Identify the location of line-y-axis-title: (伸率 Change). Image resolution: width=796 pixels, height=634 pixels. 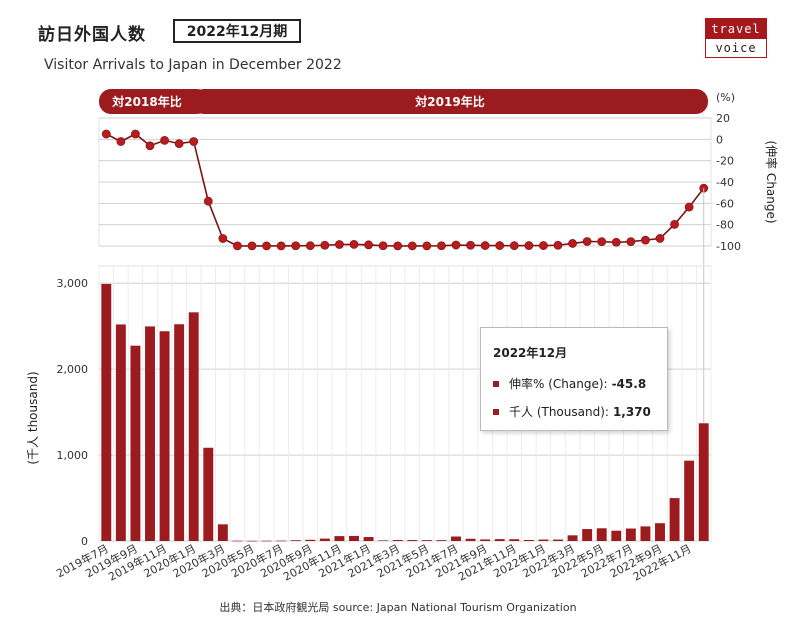
(771, 181).